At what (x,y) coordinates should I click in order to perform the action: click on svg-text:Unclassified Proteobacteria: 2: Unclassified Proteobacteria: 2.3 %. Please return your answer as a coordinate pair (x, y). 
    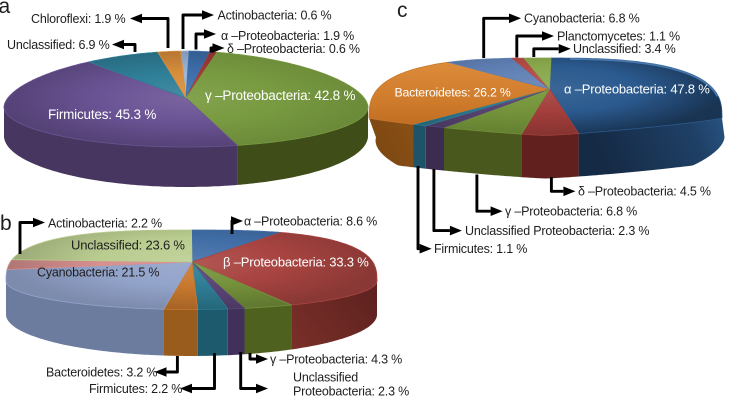
    Looking at the image, I should click on (557, 231).